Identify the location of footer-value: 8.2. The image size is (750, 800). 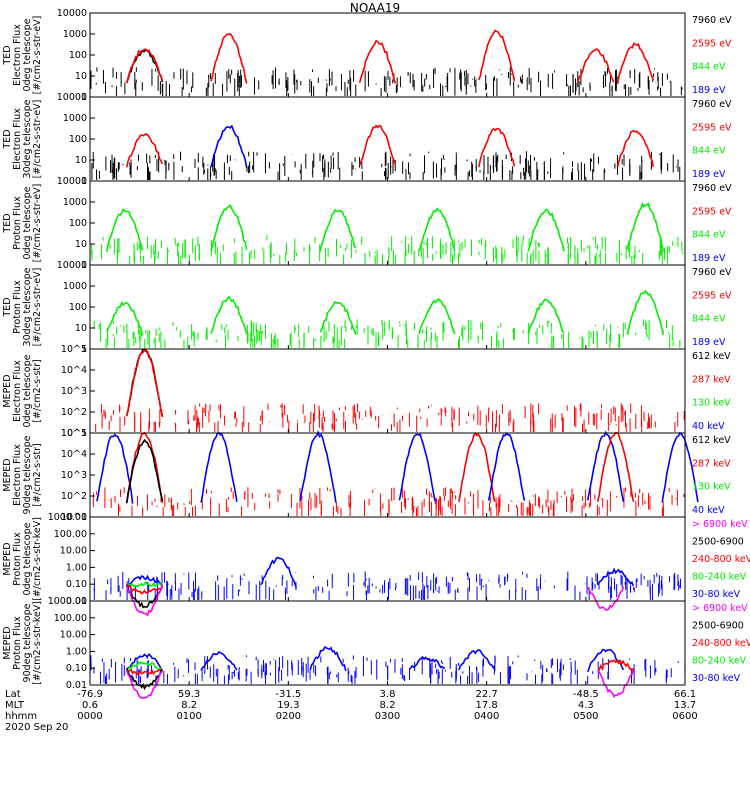
(189, 705).